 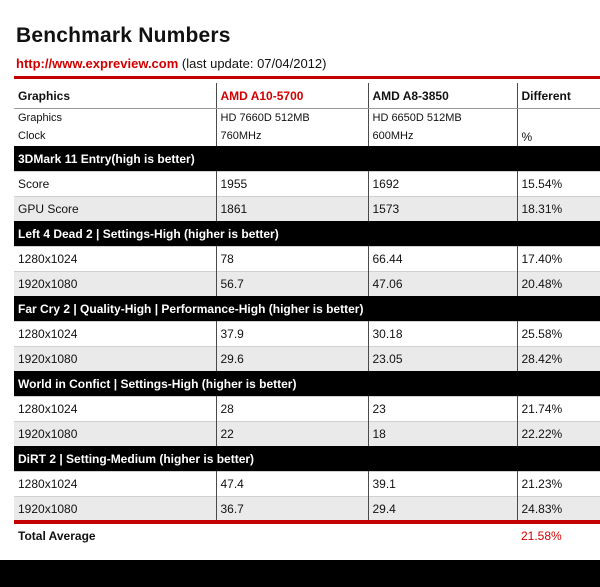 I want to click on total-value: 21.58%, so click(x=541, y=536).